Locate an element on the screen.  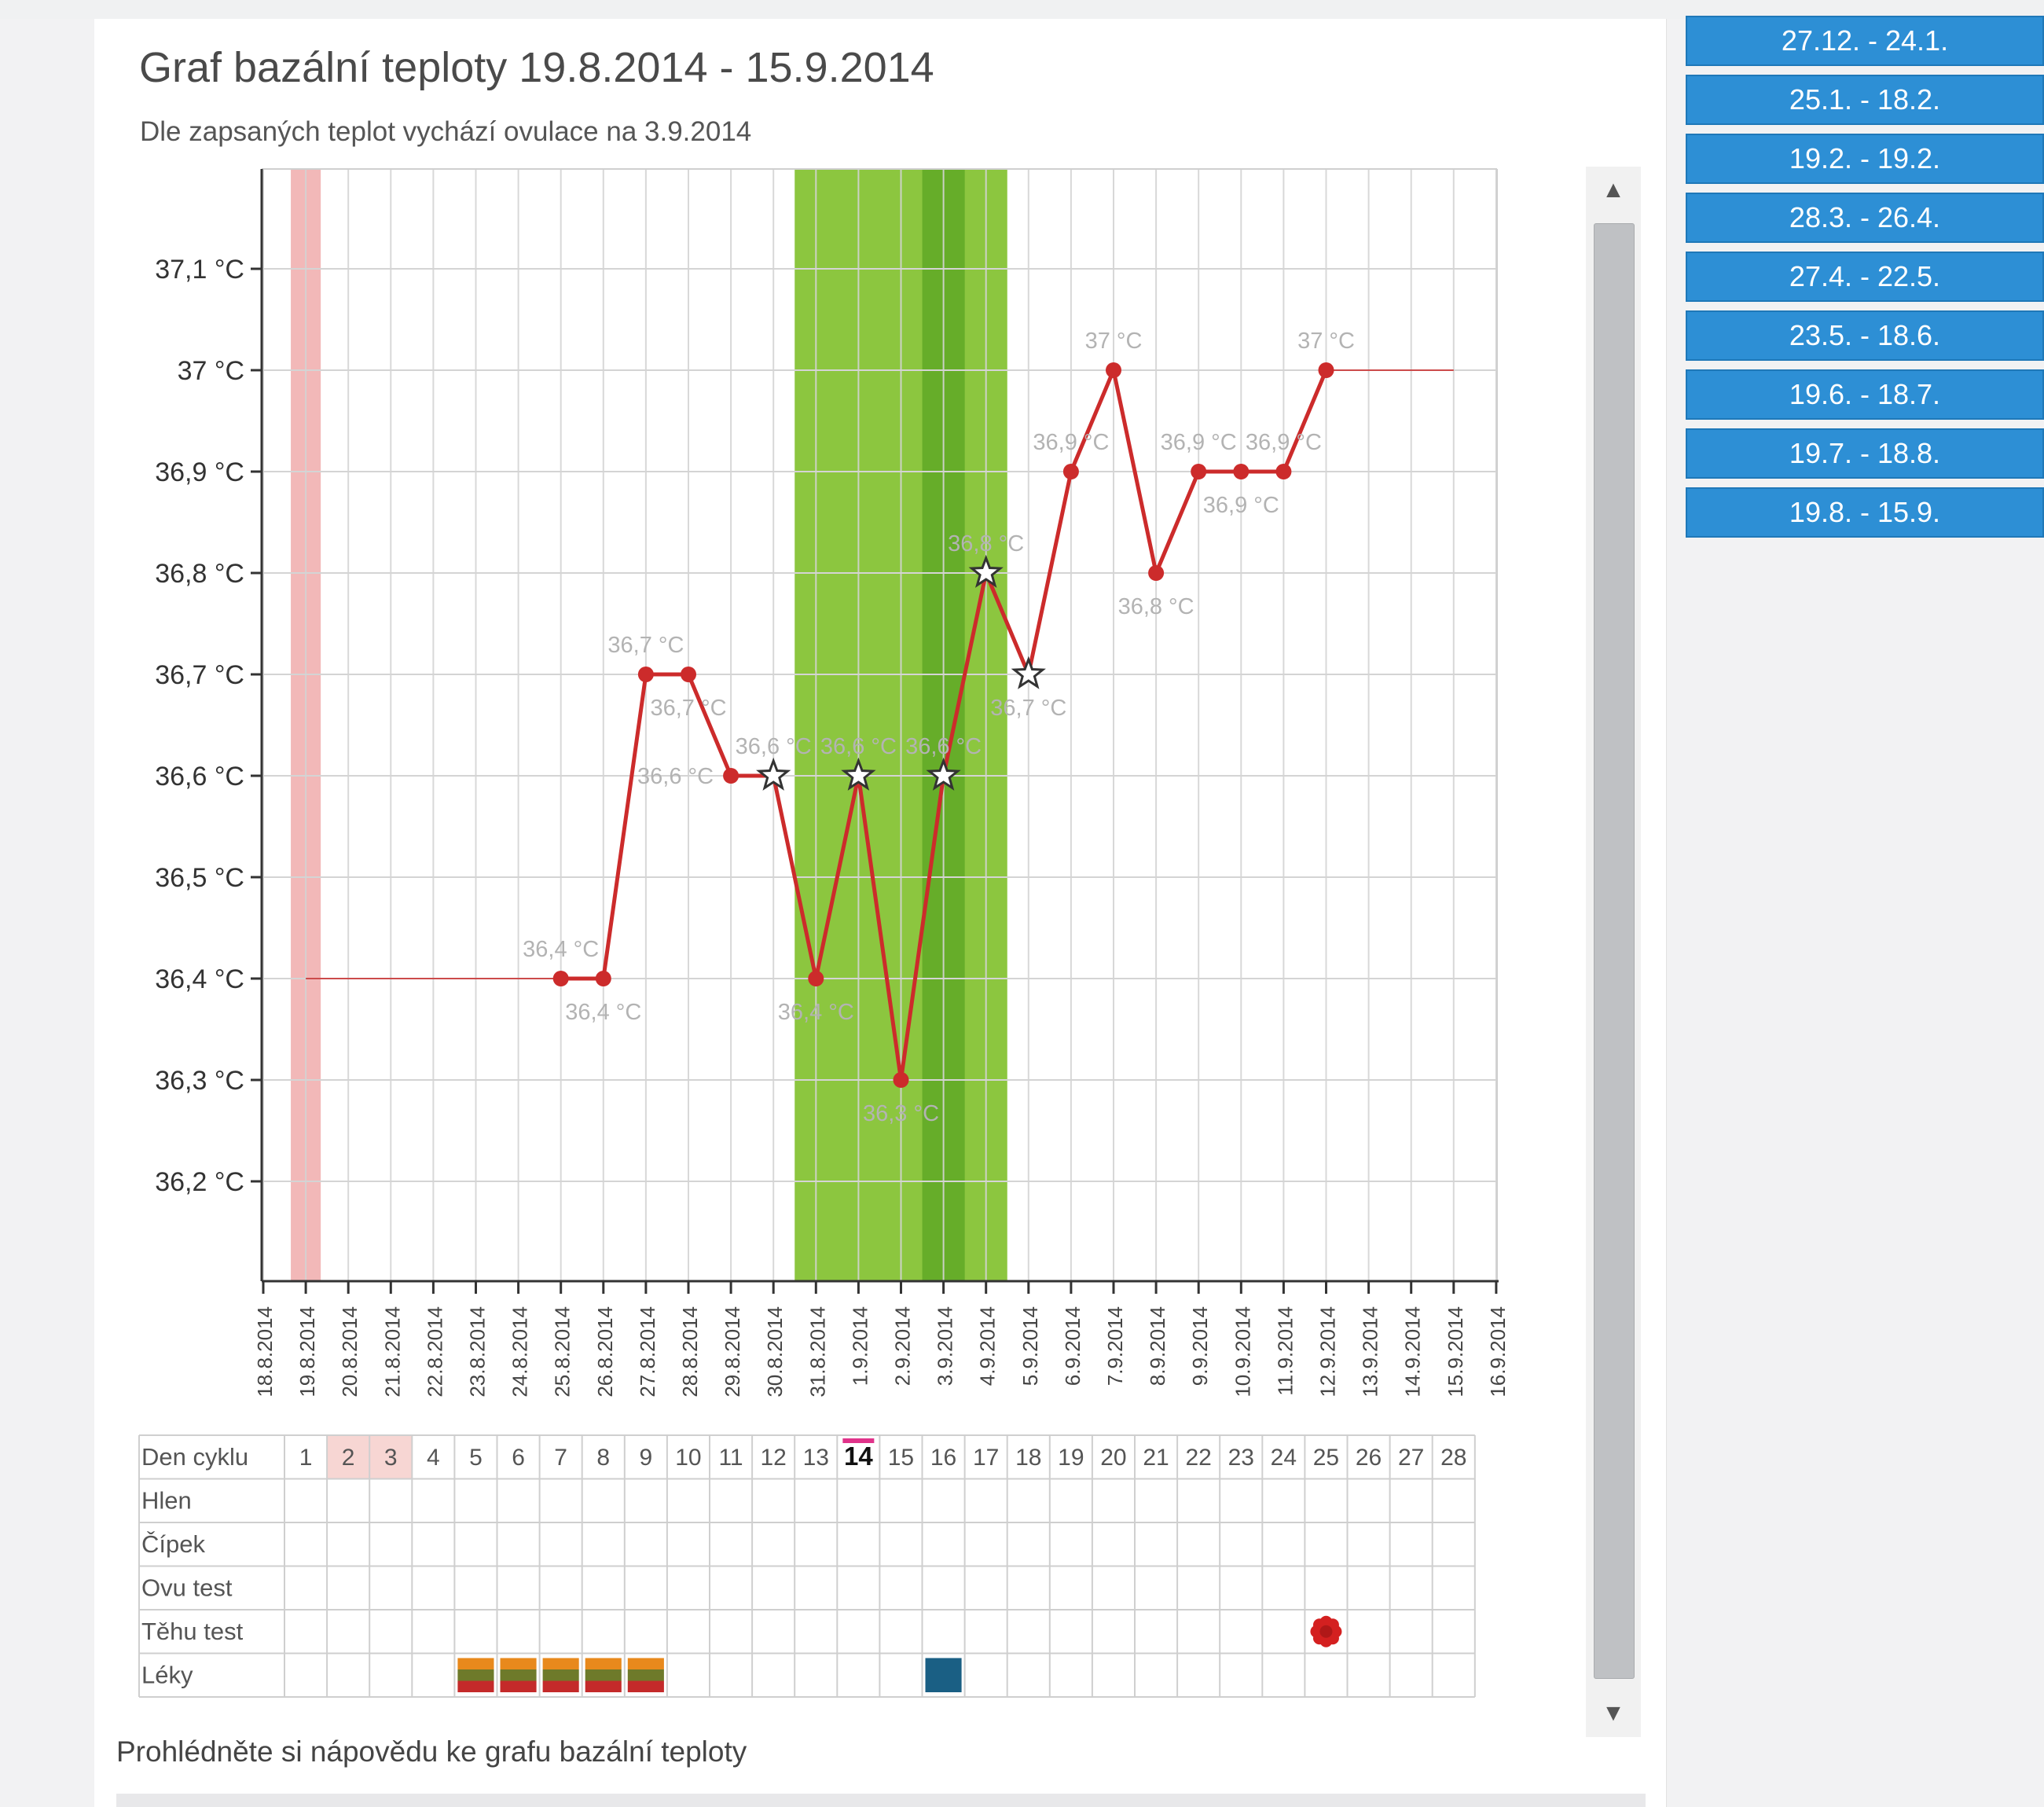
cycle-item: 23.5. - 18.6. is located at coordinates (1865, 335).